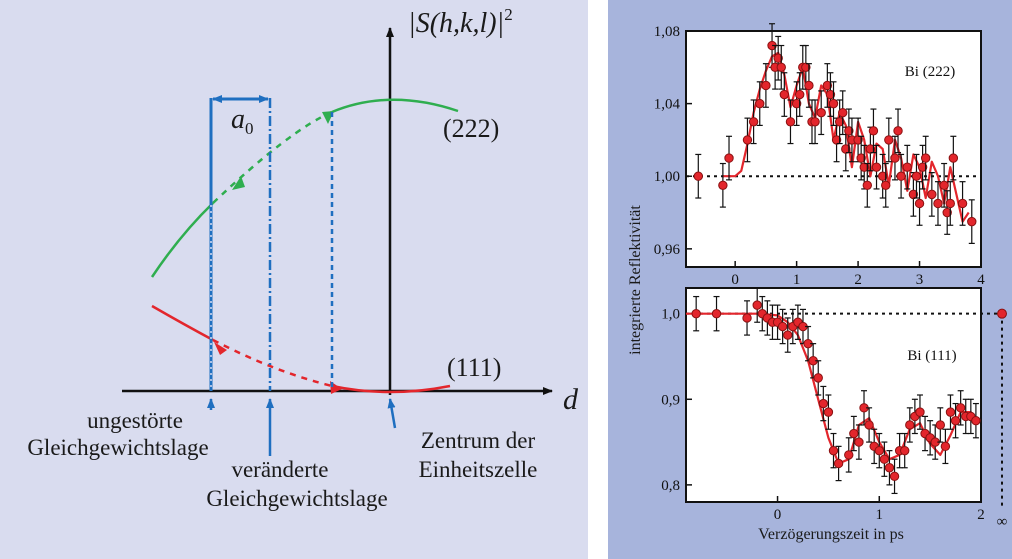 The height and width of the screenshot is (559, 1012). I want to click on curve-222-solid-right, so click(395, 106).